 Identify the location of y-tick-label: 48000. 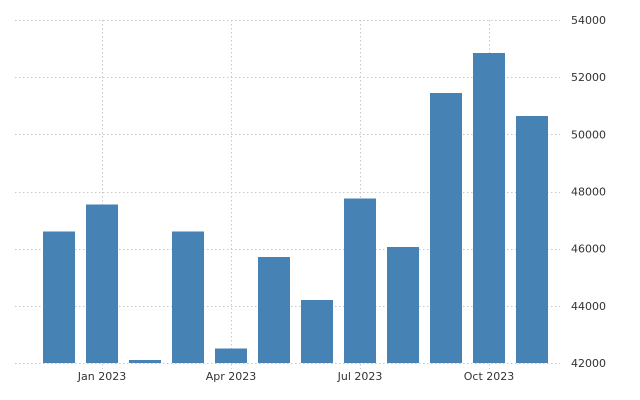
(588, 192).